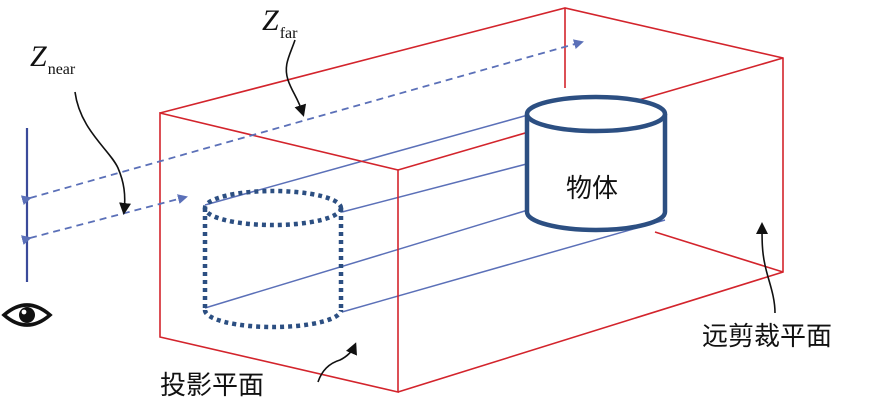 The image size is (875, 415). Describe the element at coordinates (103, 153) in the screenshot. I see `z-near-callout` at that location.